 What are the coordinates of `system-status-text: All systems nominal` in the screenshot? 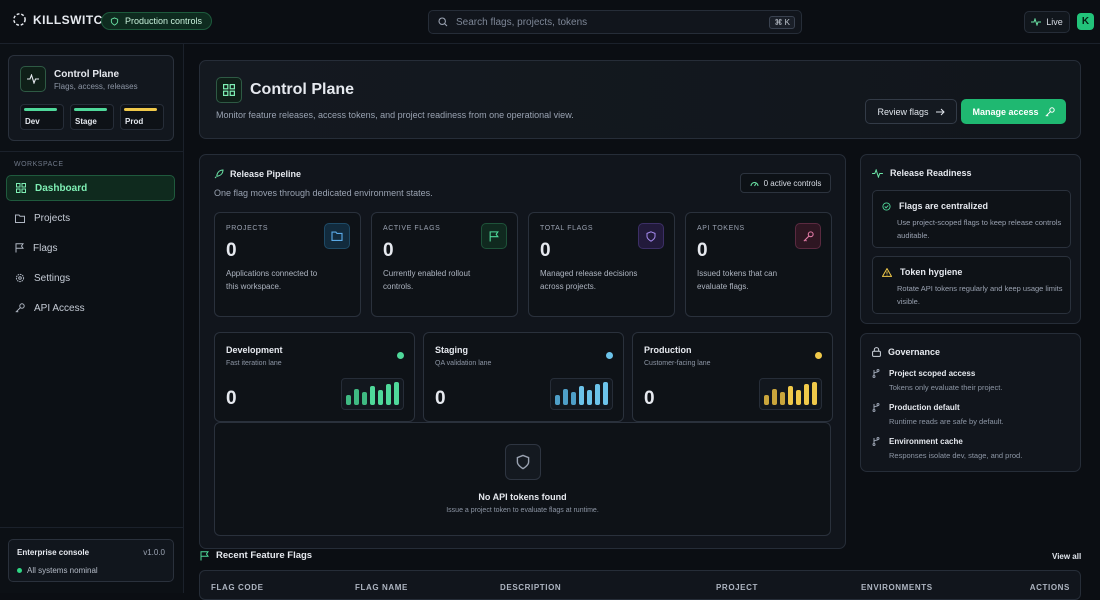 It's located at (62, 570).